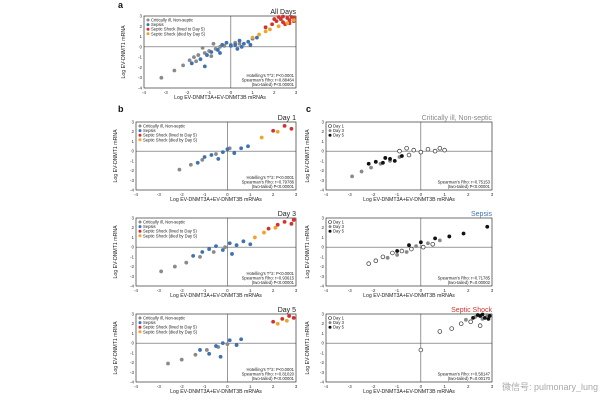 This screenshot has width=600, height=400. Describe the element at coordinates (271, 369) in the screenshot. I see `stat-line: Hotelling's T^2: P<0.0001` at that location.